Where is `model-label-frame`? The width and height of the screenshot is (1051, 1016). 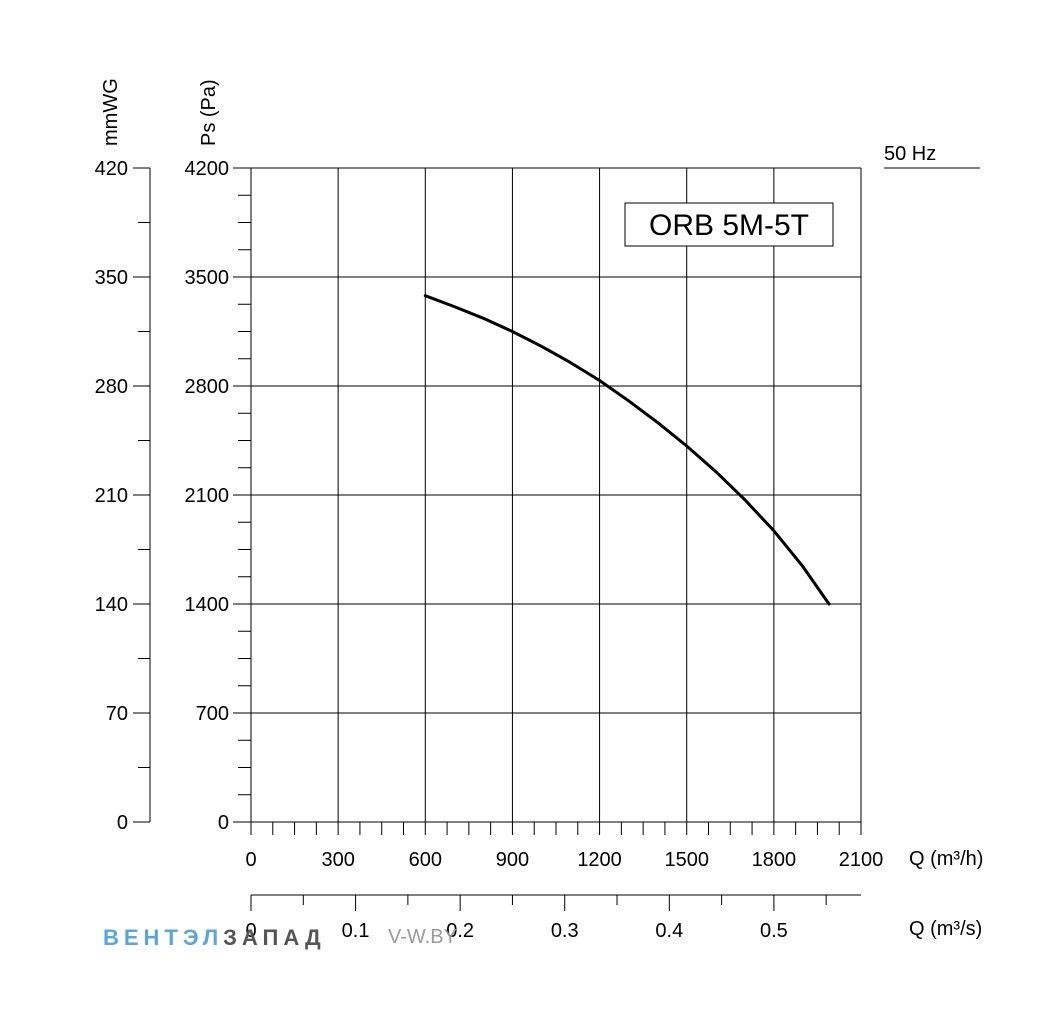 model-label-frame is located at coordinates (729, 224).